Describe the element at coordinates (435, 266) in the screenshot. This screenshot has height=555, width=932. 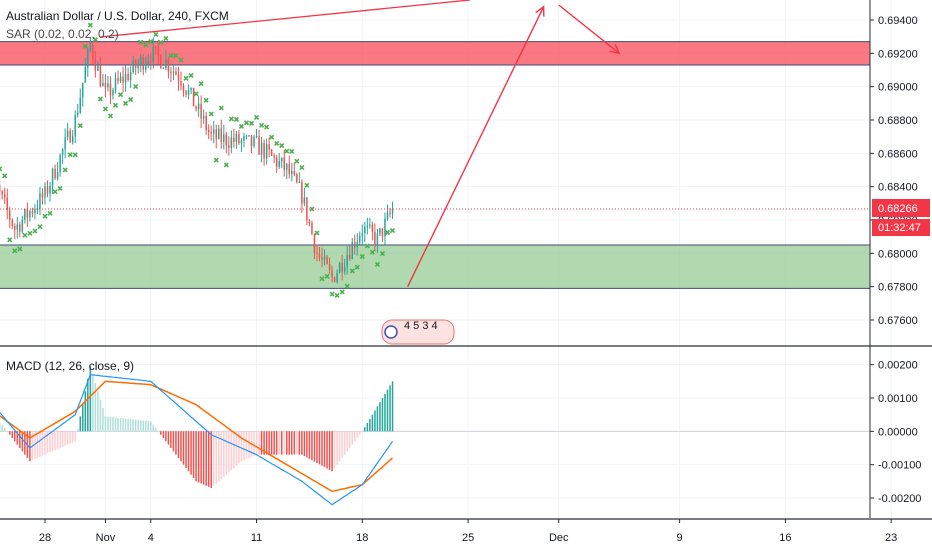
I see `support-zone` at that location.